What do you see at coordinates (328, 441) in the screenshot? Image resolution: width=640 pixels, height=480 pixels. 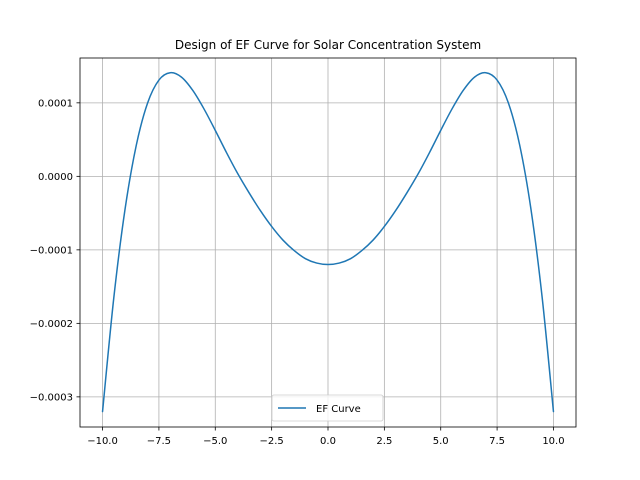 I see `x-tick-label: 0.0` at bounding box center [328, 441].